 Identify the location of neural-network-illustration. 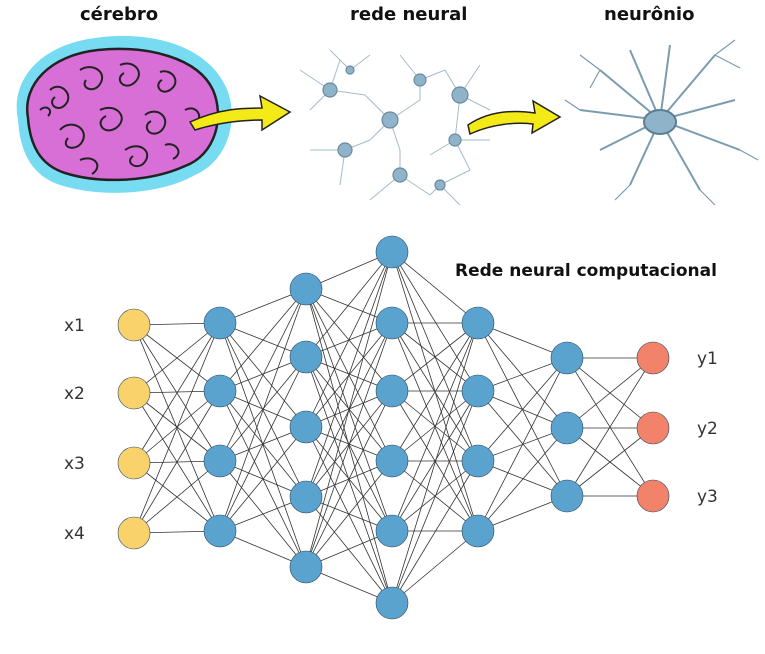
(395, 127).